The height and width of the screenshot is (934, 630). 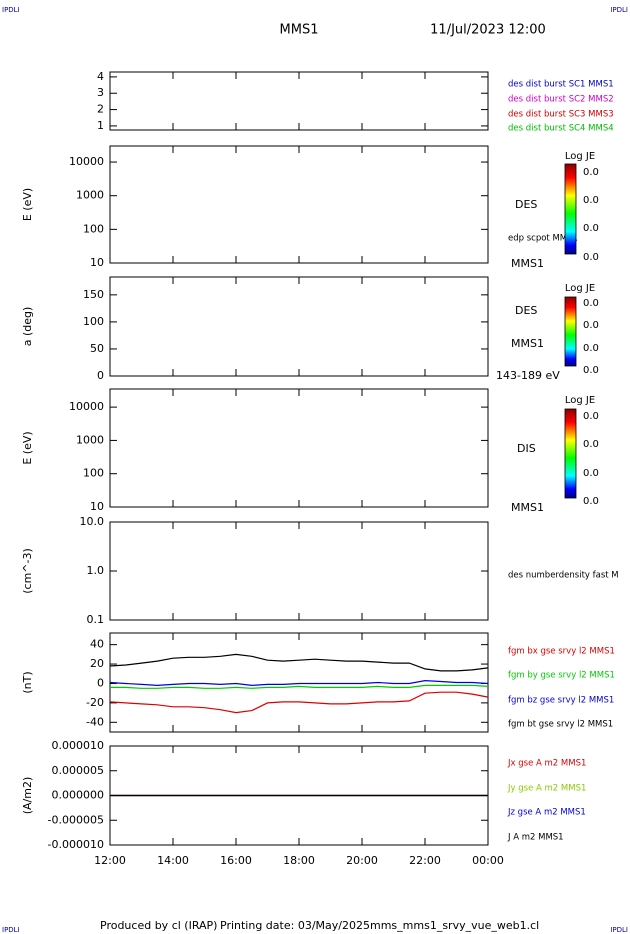 I want to click on y-tick-label: -0.000005, so click(x=76, y=819).